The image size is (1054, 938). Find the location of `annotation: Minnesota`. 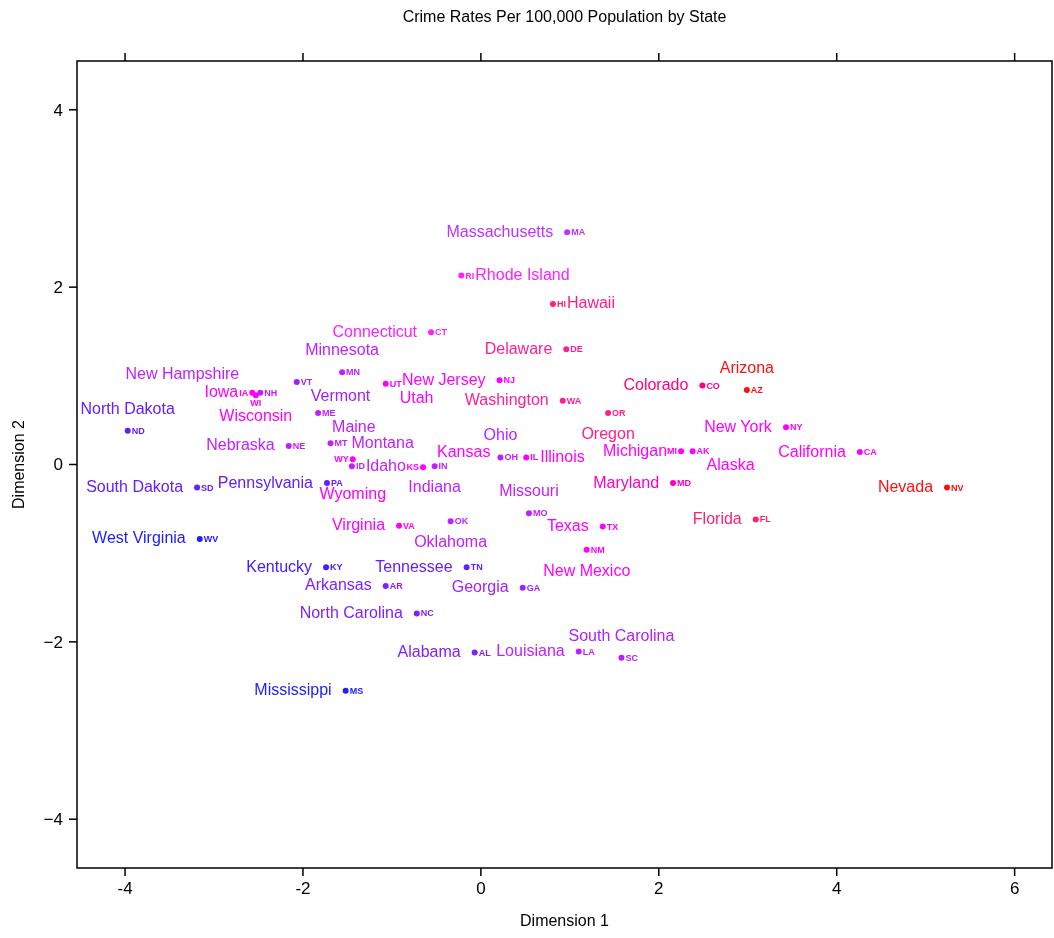

annotation: Minnesota is located at coordinates (342, 350).